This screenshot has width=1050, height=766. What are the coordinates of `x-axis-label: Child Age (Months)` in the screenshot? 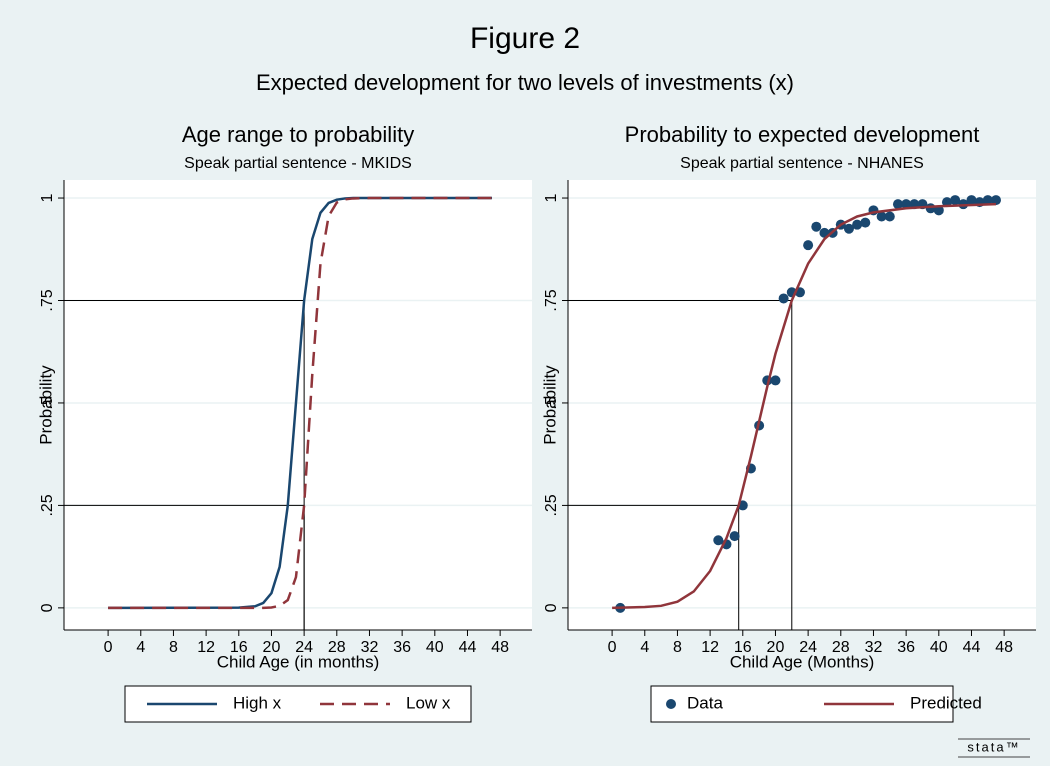 It's located at (802, 661).